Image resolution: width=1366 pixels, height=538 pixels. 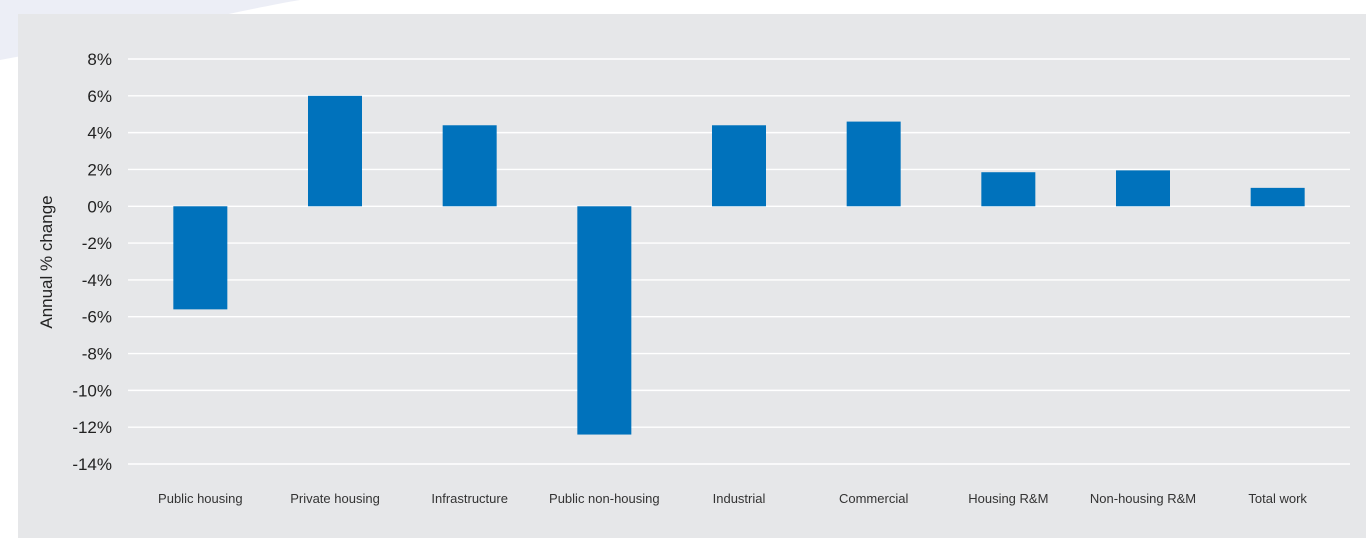 What do you see at coordinates (99, 59) in the screenshot?
I see `y-tick-label: 8%` at bounding box center [99, 59].